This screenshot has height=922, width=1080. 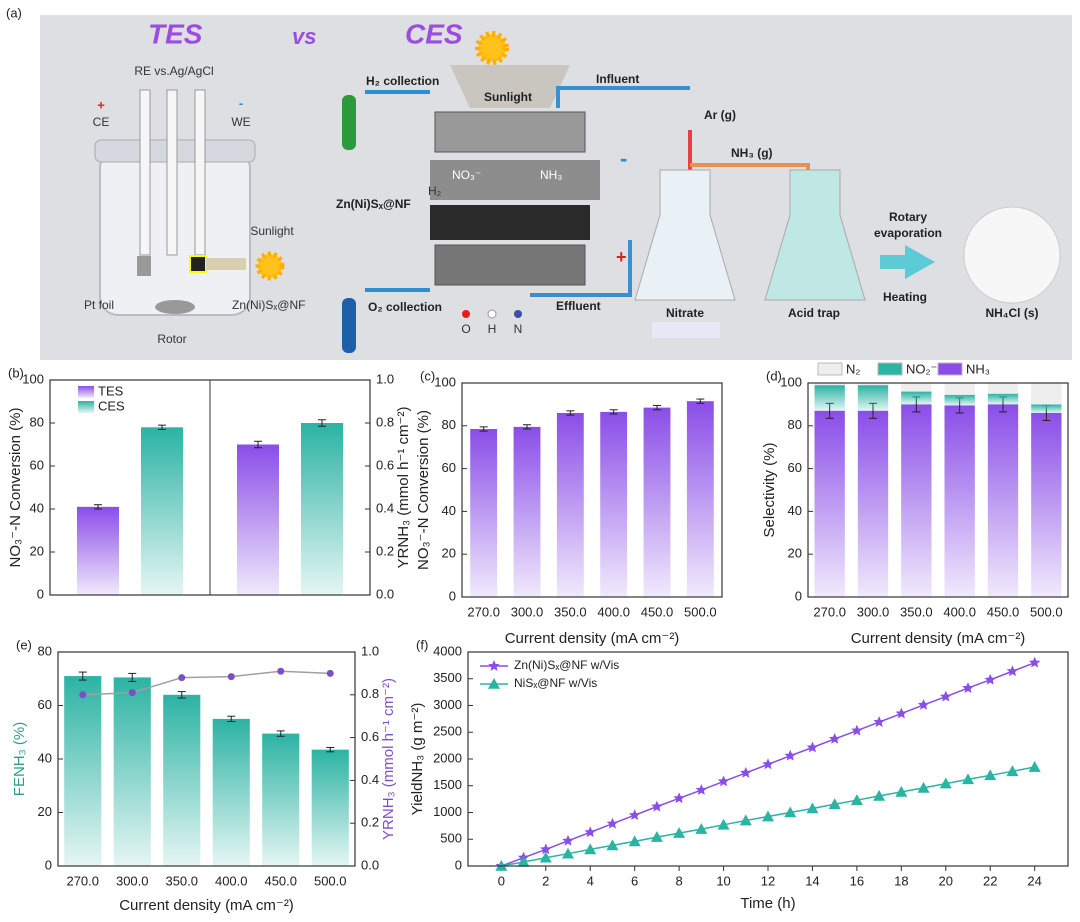 I want to click on y-tick-label: 0.4, so click(x=370, y=779).